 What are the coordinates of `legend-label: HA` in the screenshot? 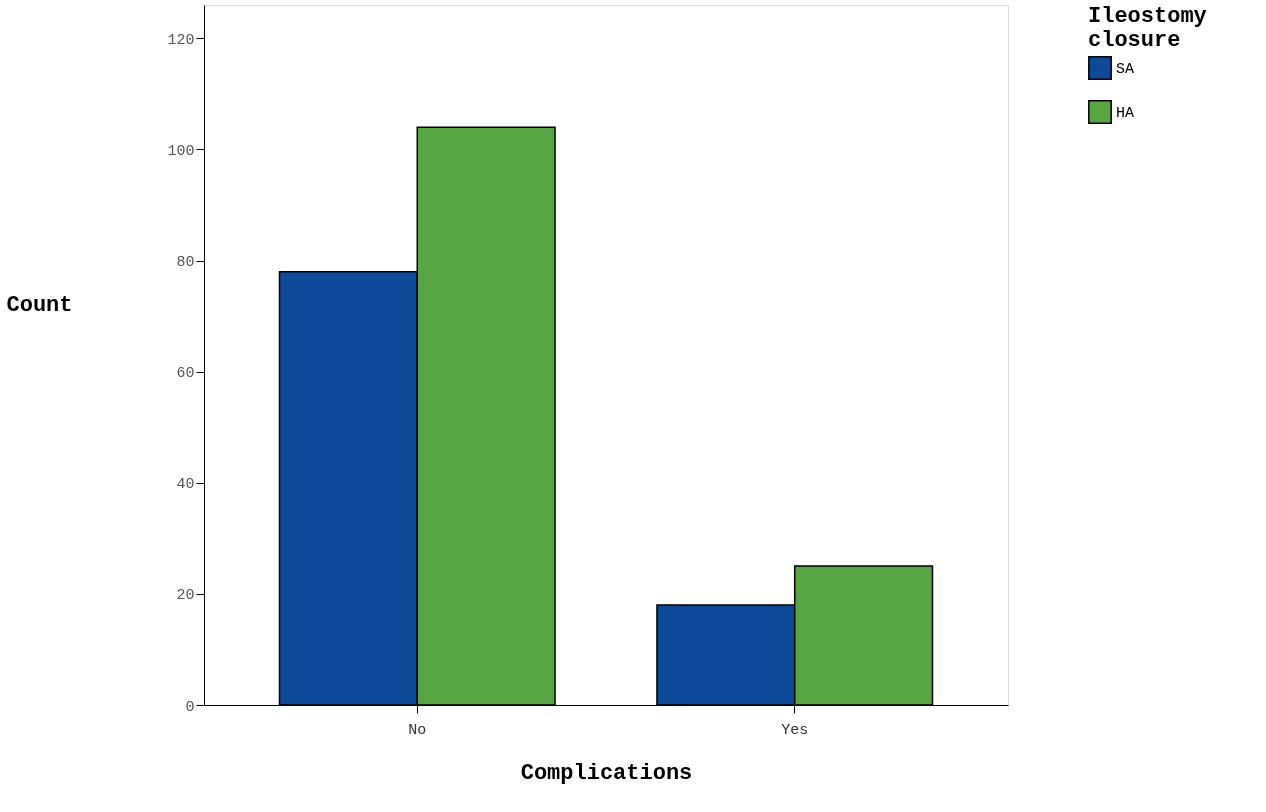 It's located at (1125, 113).